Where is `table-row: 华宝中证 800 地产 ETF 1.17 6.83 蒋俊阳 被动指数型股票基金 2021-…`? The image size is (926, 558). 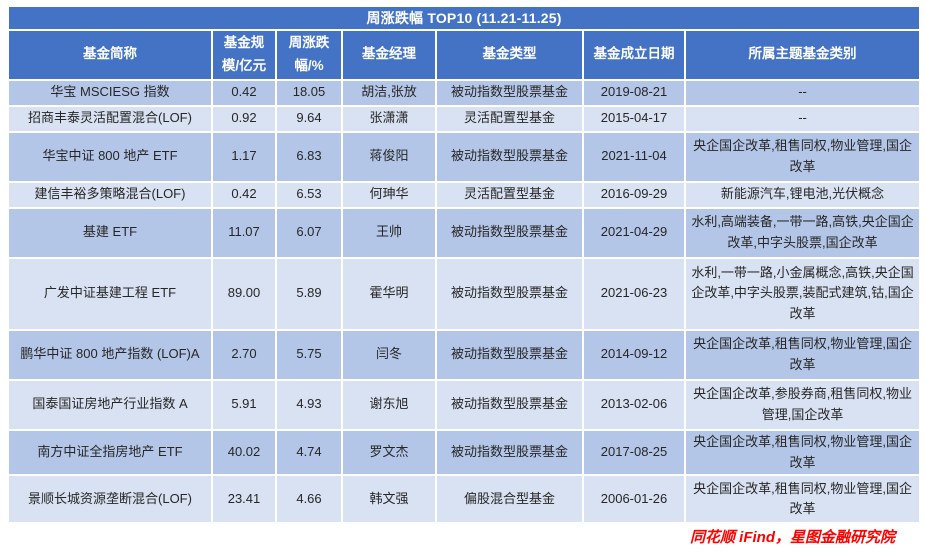
table-row: 华宝中证 800 地产 ETF 1.17 6.83 蒋俊阳 被动指数型股票基金 2021-… is located at coordinates (464, 156).